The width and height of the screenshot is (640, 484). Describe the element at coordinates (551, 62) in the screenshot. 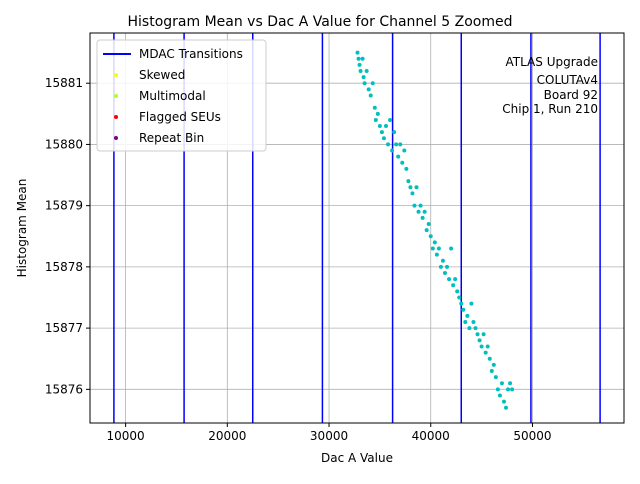

I see `annotation-line-1: ATLAS Upgrade` at that location.